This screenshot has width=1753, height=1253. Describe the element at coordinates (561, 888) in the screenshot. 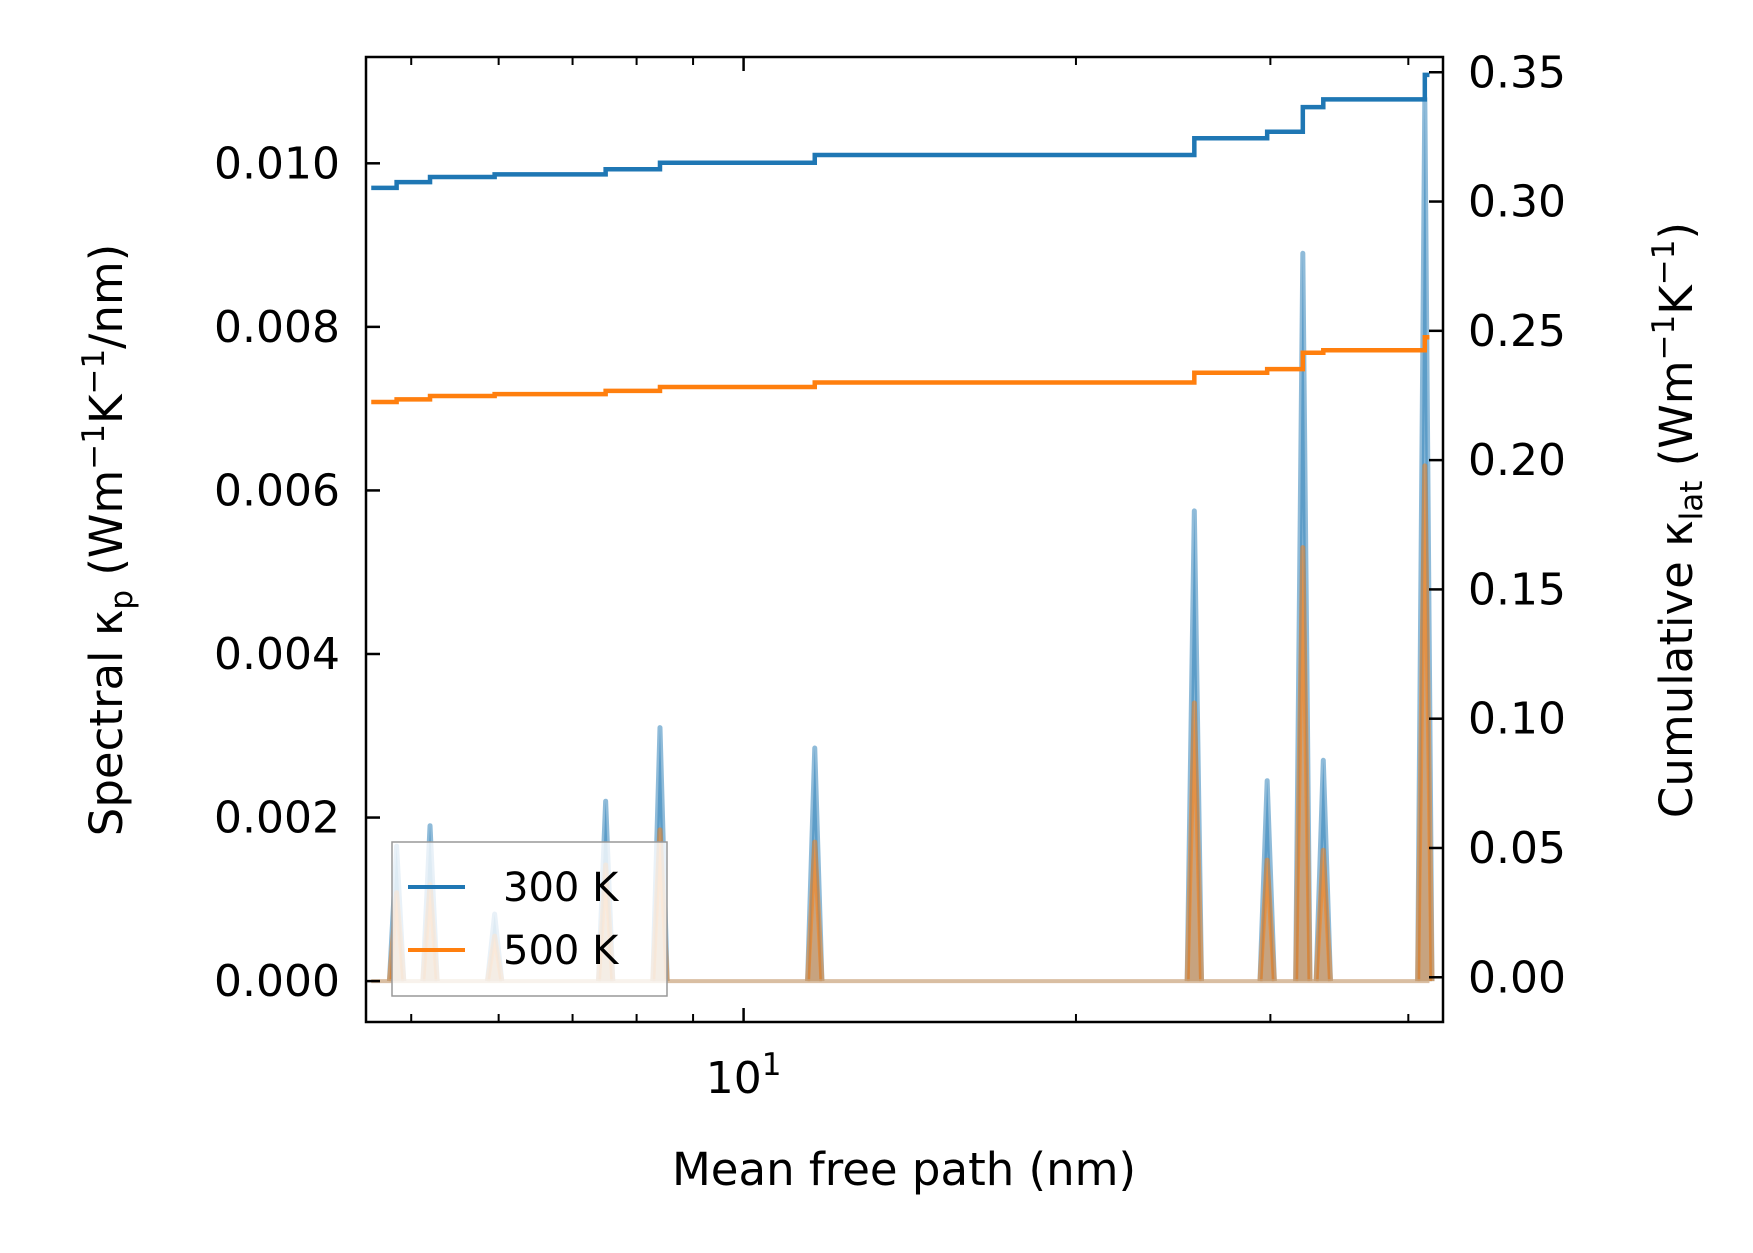

I see `legend-label-300k: 300 K` at that location.